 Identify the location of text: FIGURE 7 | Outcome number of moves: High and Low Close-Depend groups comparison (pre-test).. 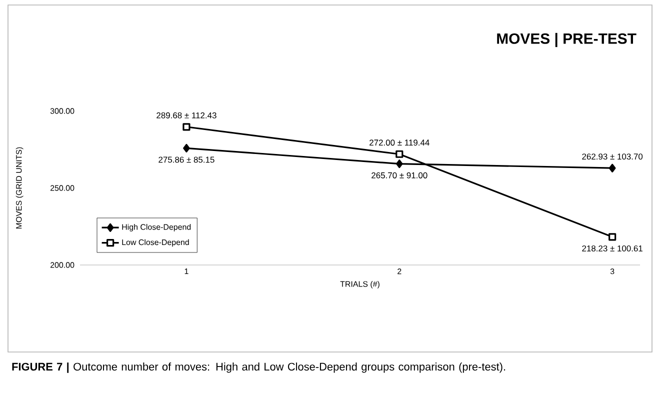
(259, 367).